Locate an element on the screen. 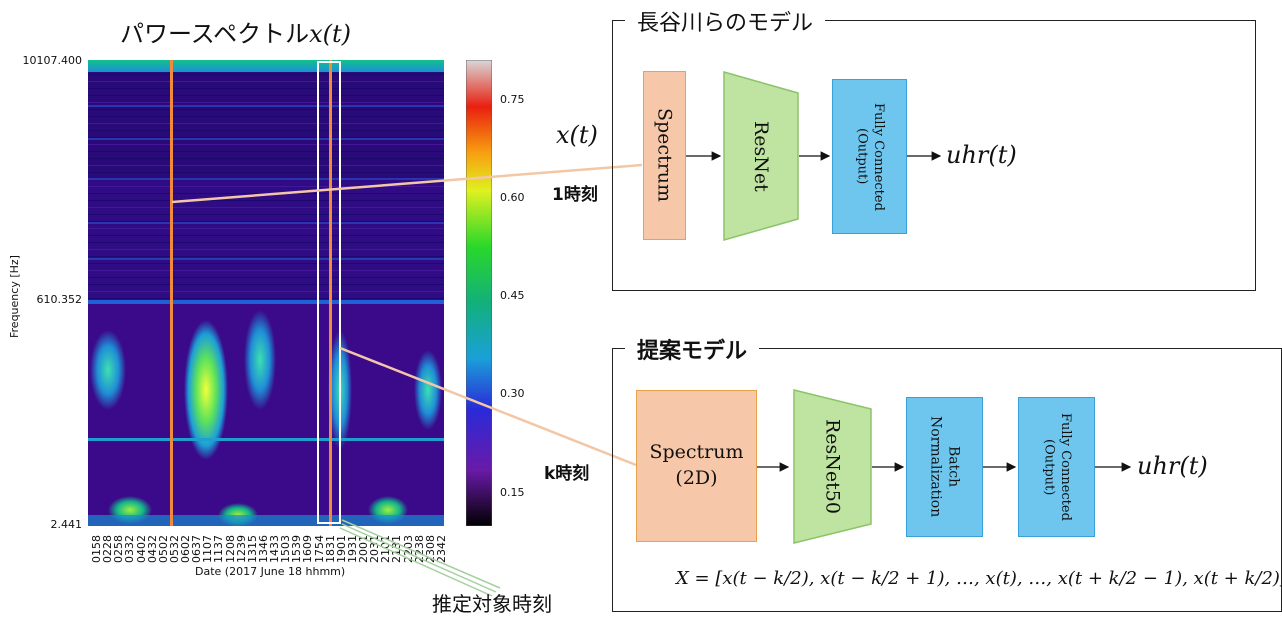 The height and width of the screenshot is (621, 1282). proposed-resnet-block is located at coordinates (832, 466).